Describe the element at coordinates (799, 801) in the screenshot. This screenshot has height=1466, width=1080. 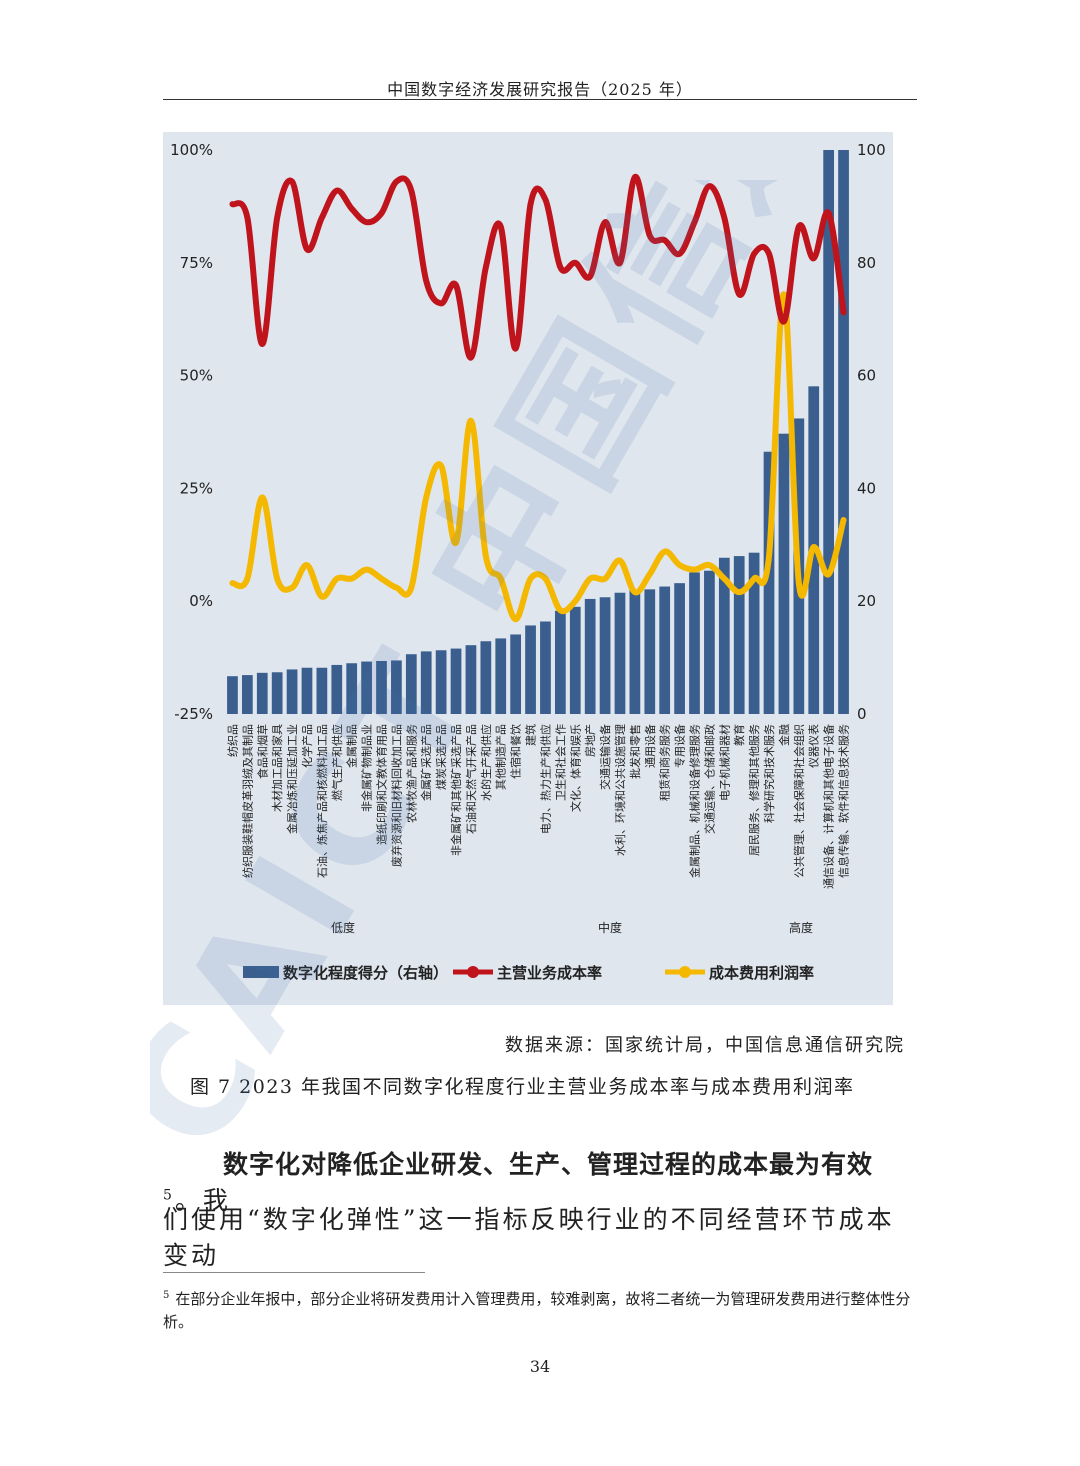
I see `category-label: 公共管理、社会保障和社会组织` at that location.